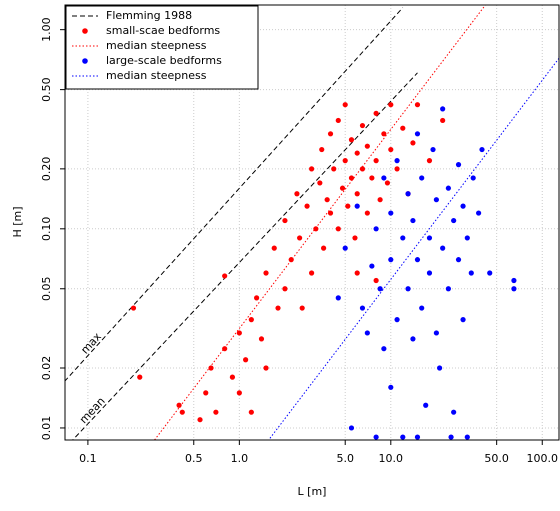  Describe the element at coordinates (496, 458) in the screenshot. I see `x-tick-label: 50.0` at that location.